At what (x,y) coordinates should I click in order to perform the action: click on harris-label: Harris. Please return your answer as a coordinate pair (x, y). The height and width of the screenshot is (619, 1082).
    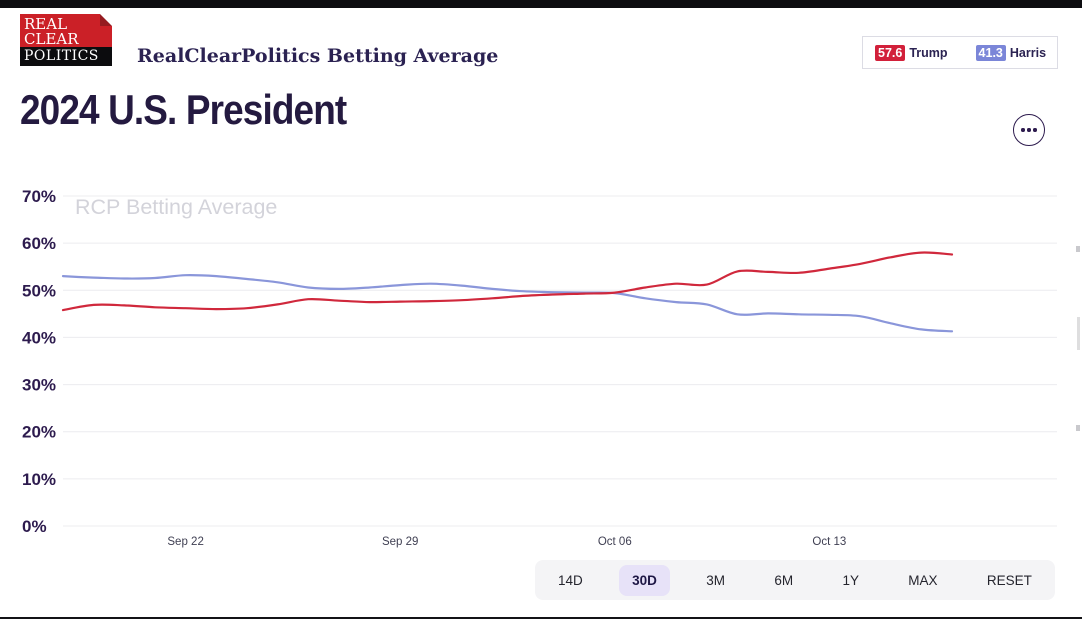
    Looking at the image, I should click on (1028, 52).